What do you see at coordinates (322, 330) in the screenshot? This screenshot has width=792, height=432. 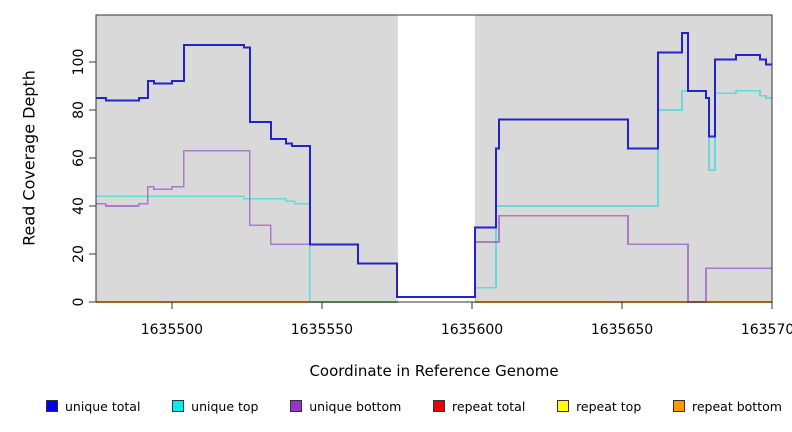 I see `x-tick-label: 1635550` at bounding box center [322, 330].